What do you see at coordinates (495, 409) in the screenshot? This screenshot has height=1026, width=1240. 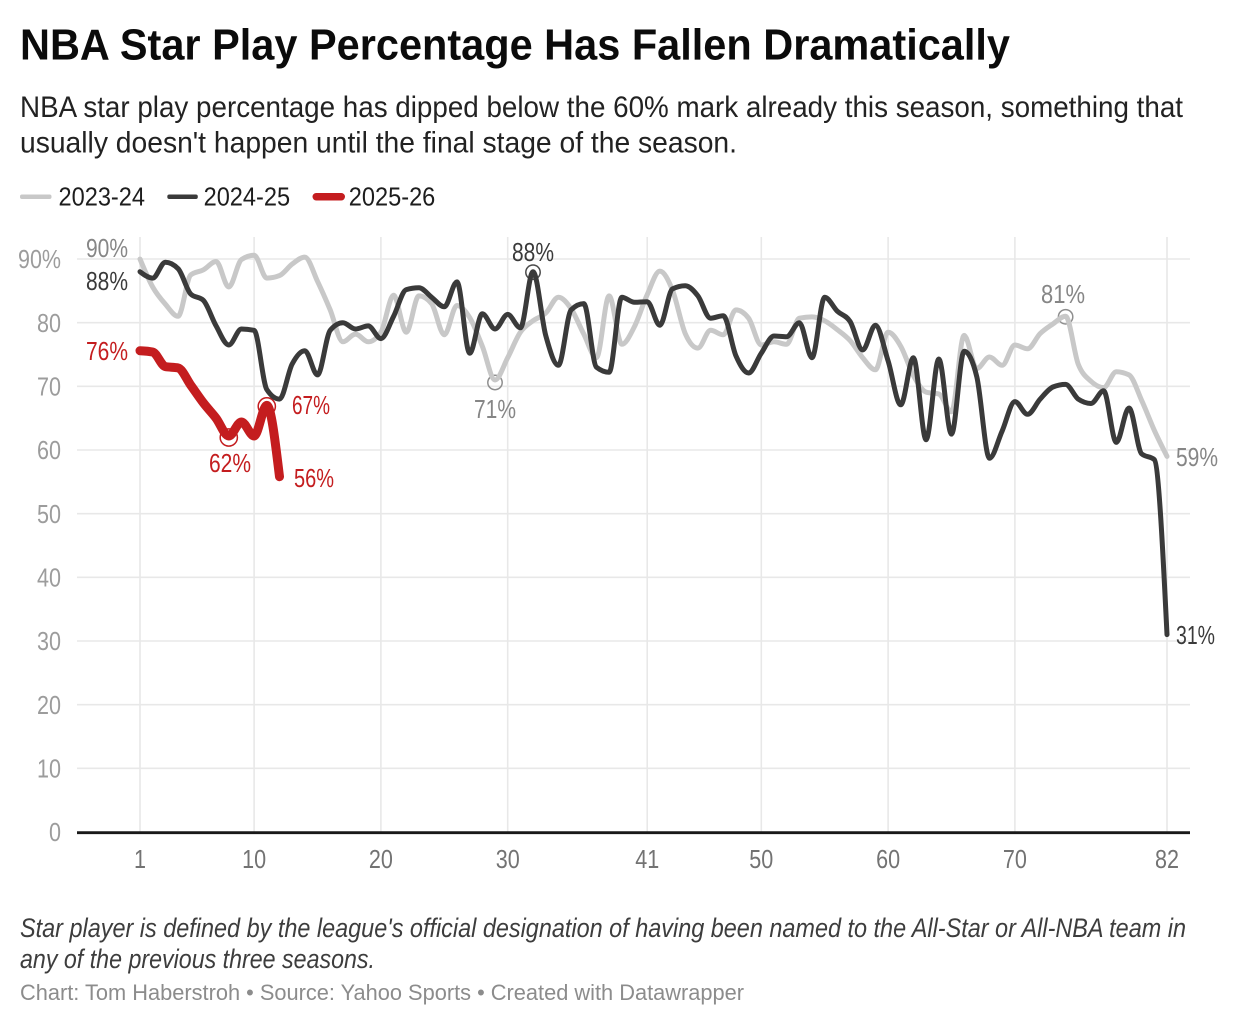 I see `svg-text: 71%` at bounding box center [495, 409].